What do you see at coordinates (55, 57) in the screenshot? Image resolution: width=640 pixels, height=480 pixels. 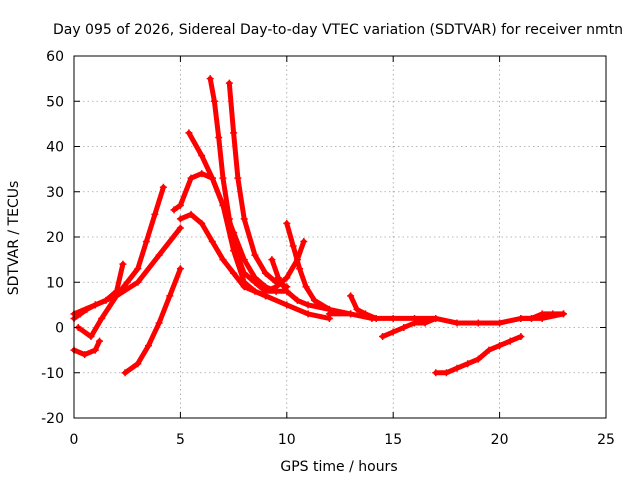 I see `y-tick-label: 60` at bounding box center [55, 57].